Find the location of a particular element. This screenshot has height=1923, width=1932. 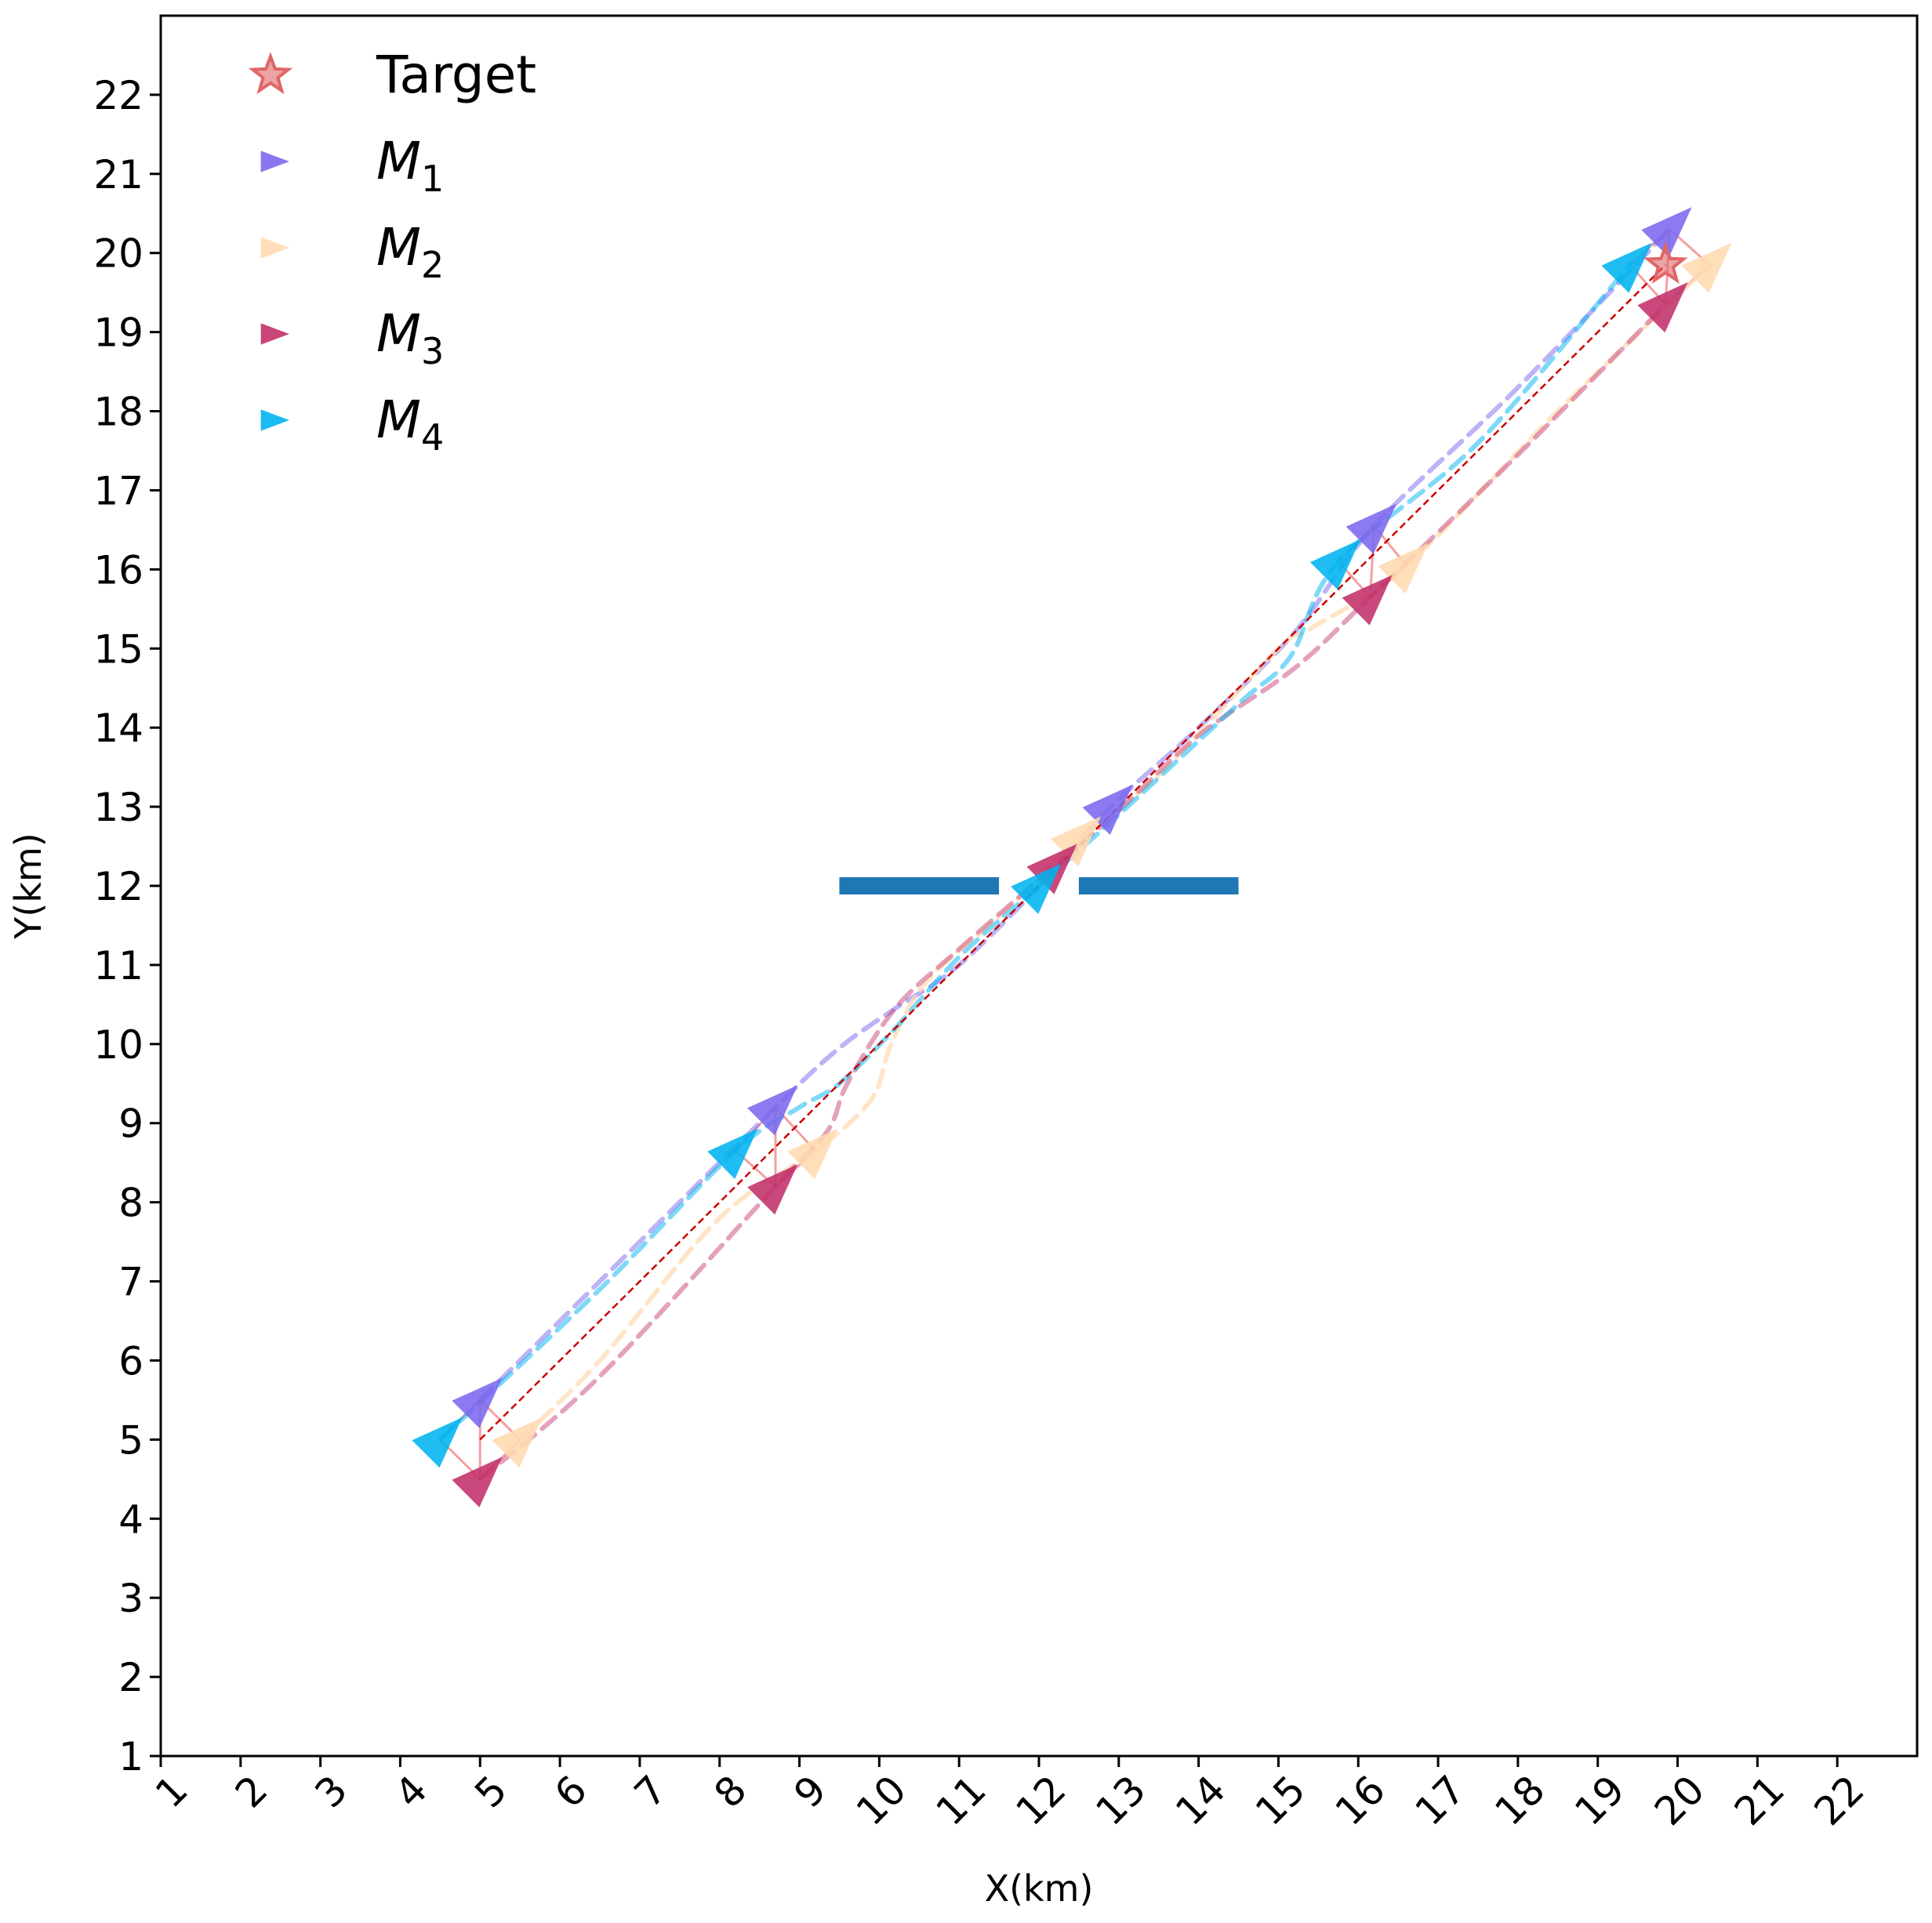

x-axis-label: X(km) is located at coordinates (1039, 1889).